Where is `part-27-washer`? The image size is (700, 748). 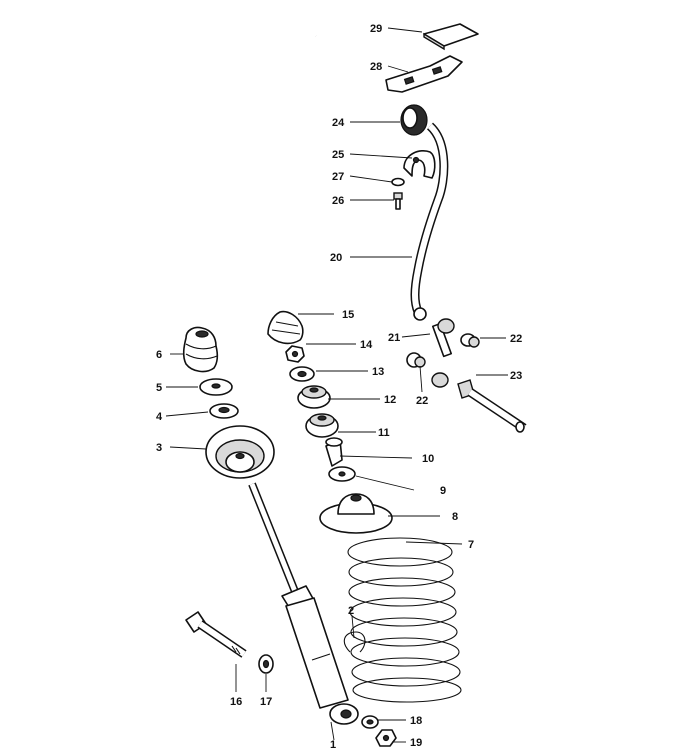
part-27-washer is located at coordinates (398, 182).